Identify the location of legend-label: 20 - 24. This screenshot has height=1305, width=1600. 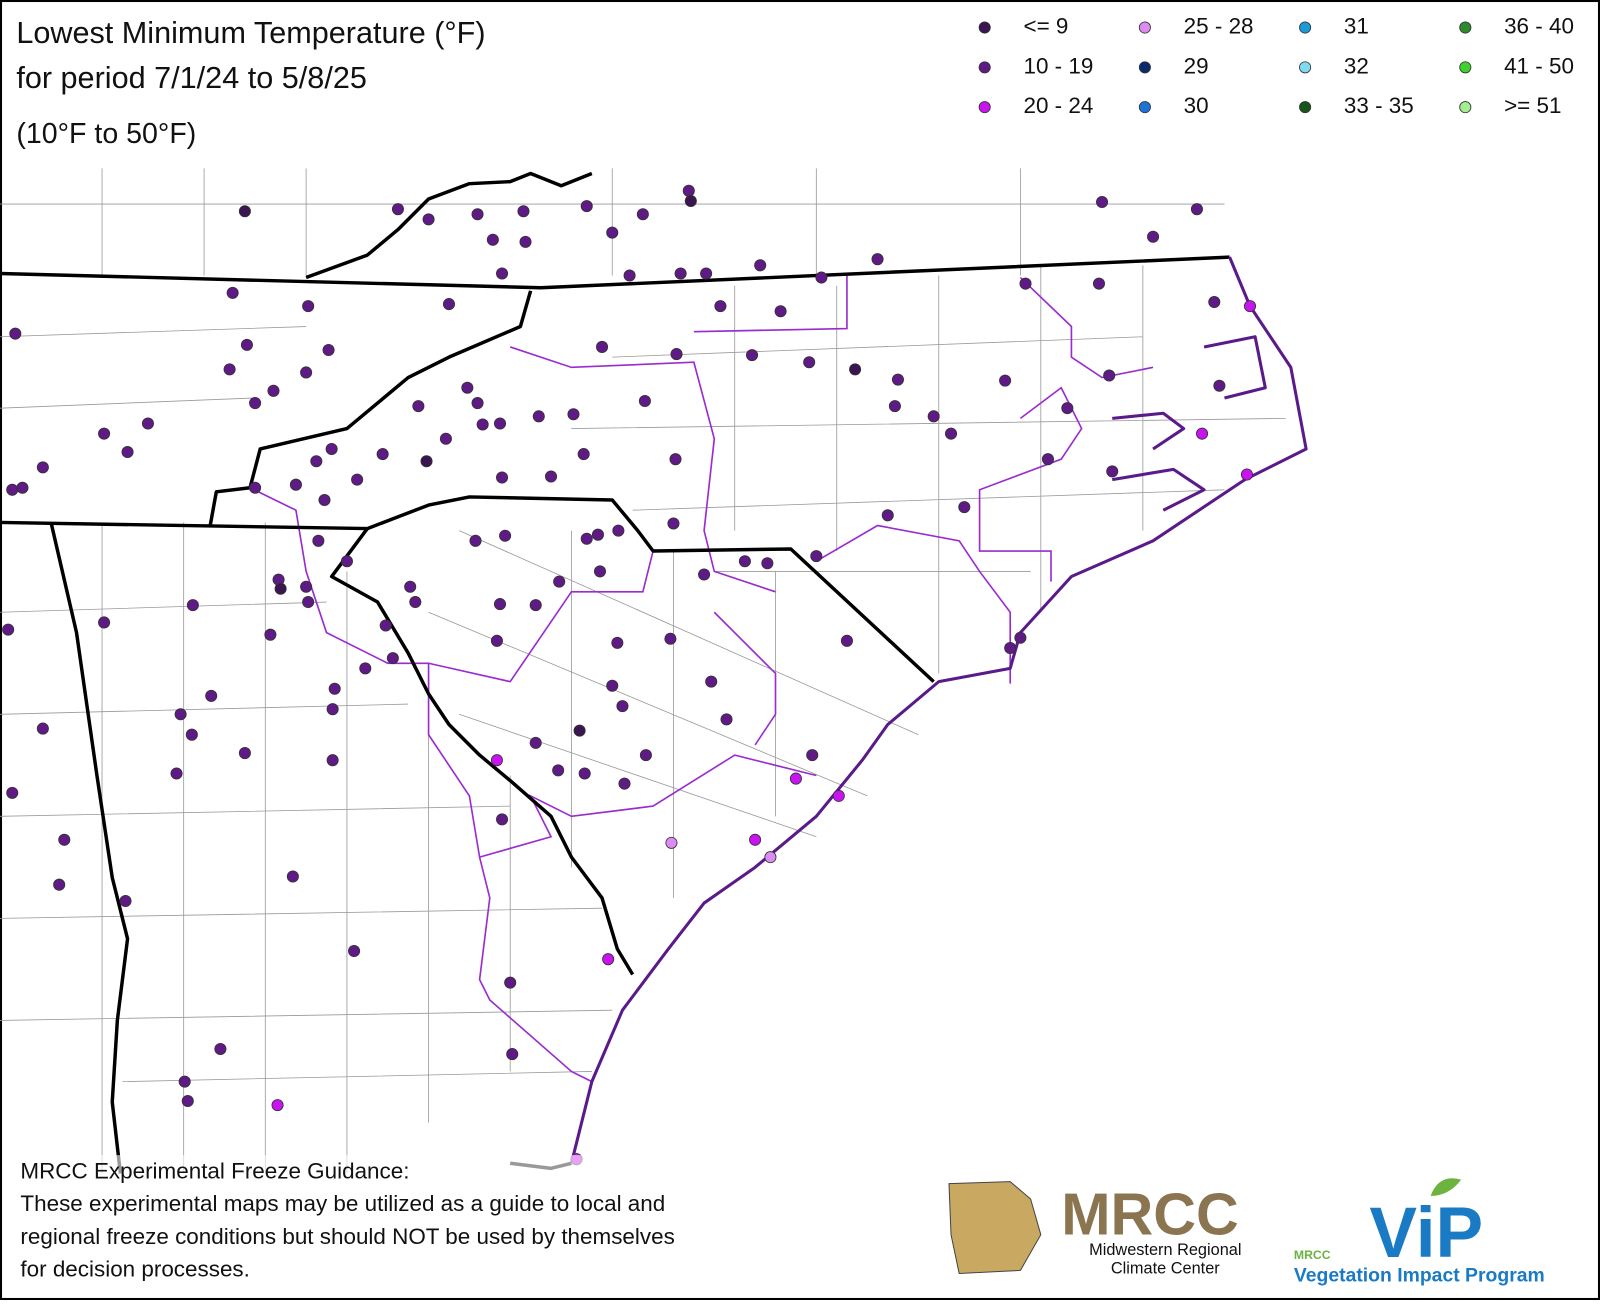
(1058, 105).